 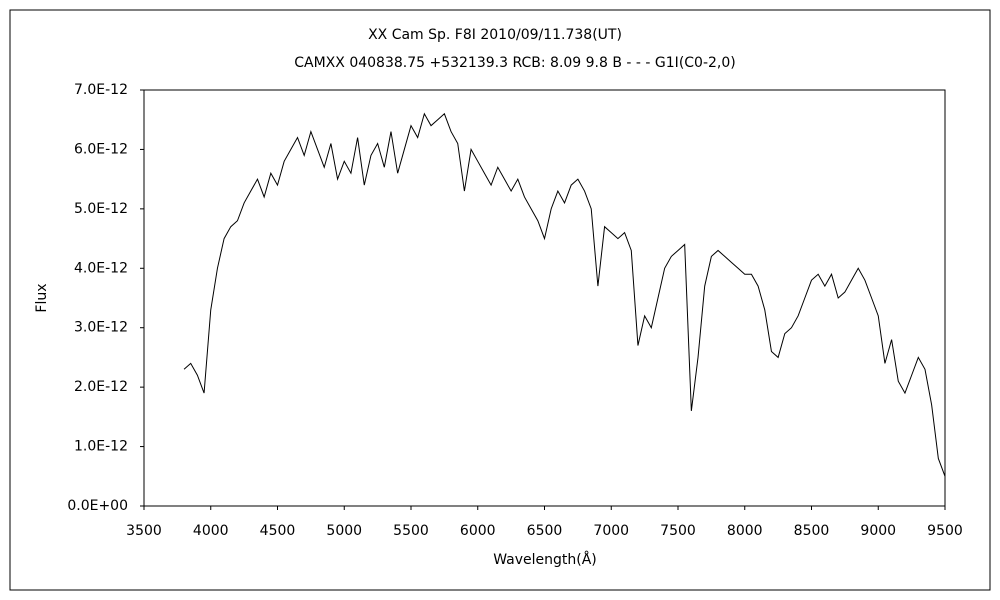 What do you see at coordinates (101, 149) in the screenshot?
I see `y-tick-label: 6.0E-12` at bounding box center [101, 149].